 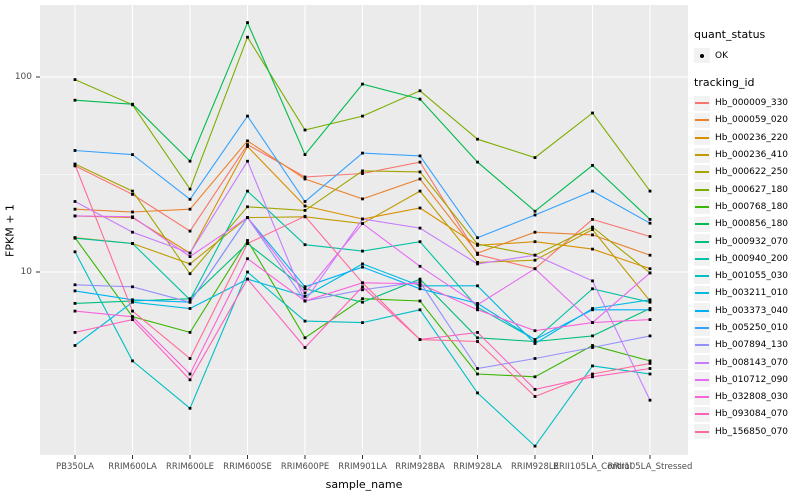 I want to click on legend-item-label: Hb_000236_220, so click(x=752, y=137).